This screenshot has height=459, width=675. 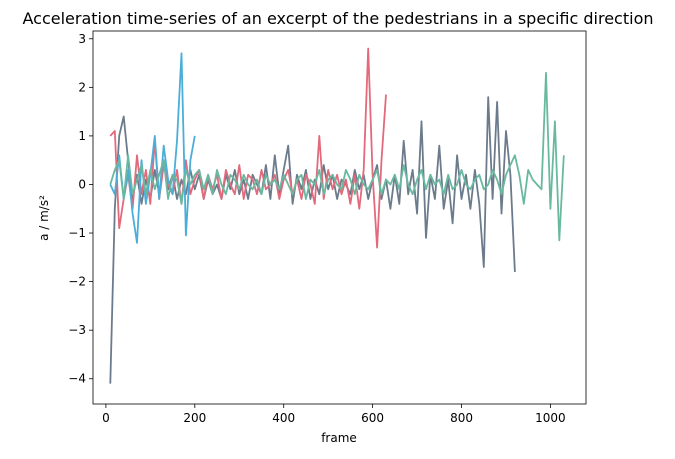 I want to click on y-tick-label: 0, so click(x=82, y=184).